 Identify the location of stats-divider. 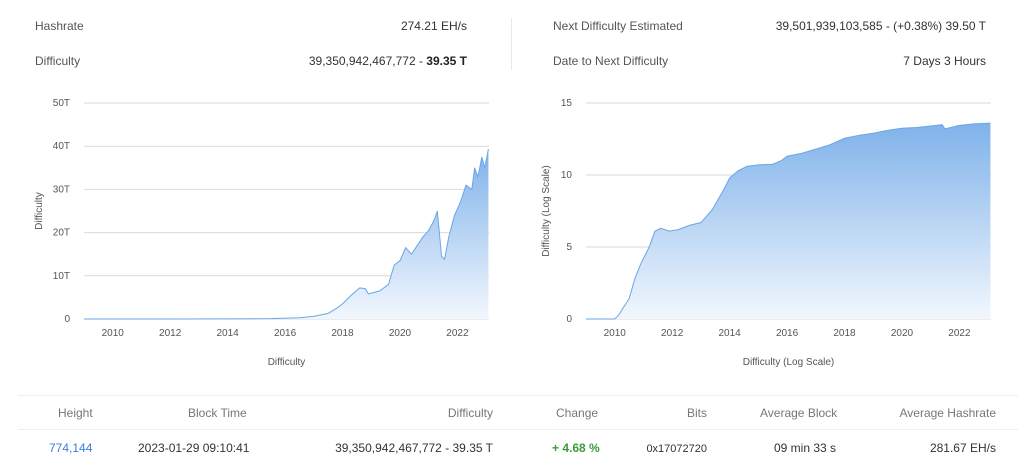
(511, 44).